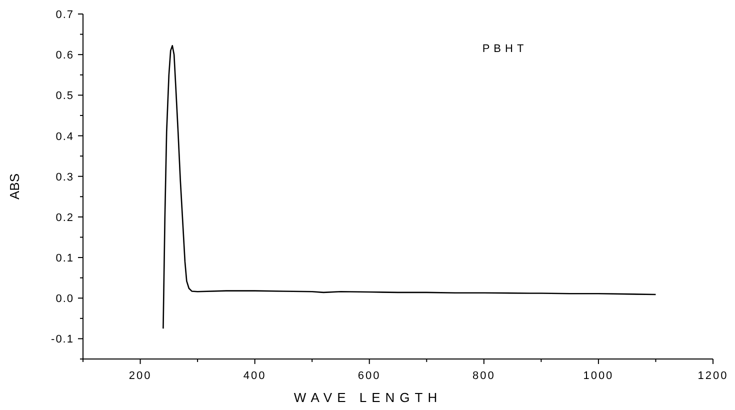 The height and width of the screenshot is (410, 735). Describe the element at coordinates (254, 376) in the screenshot. I see `x-tick-label: 400` at that location.